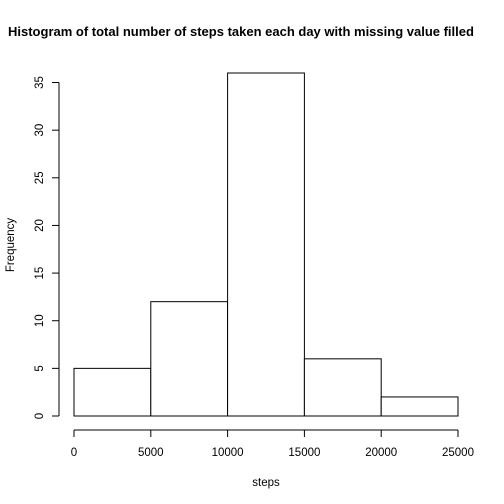 The height and width of the screenshot is (504, 504). What do you see at coordinates (40, 368) in the screenshot?
I see `y-tick-label: 5` at bounding box center [40, 368].